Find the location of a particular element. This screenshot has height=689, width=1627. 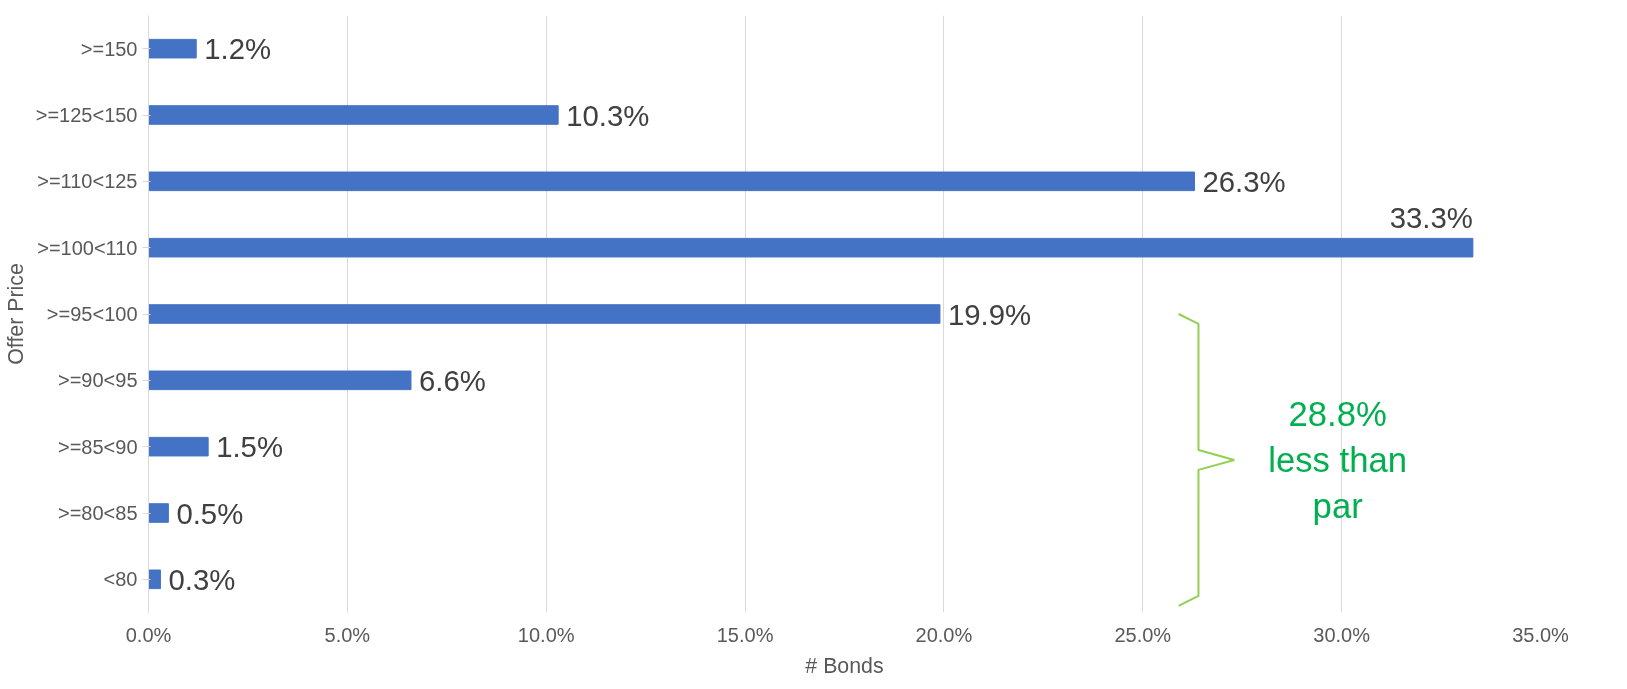

data-label: 1.5% is located at coordinates (250, 447).